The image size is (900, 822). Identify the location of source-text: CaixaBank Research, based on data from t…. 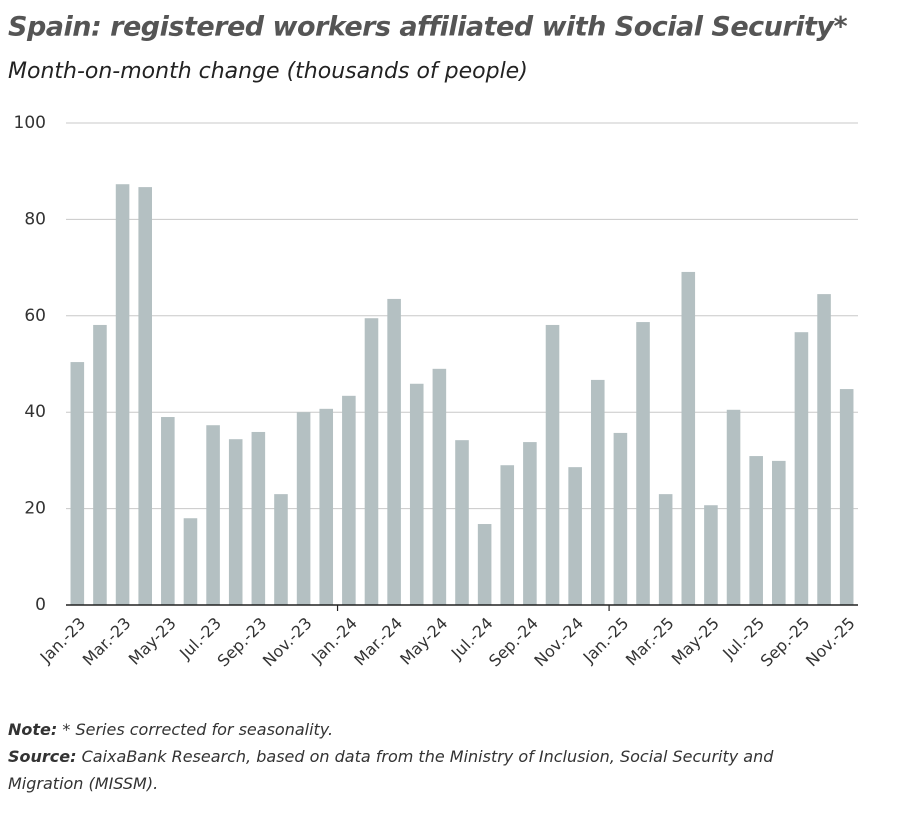
(391, 770).